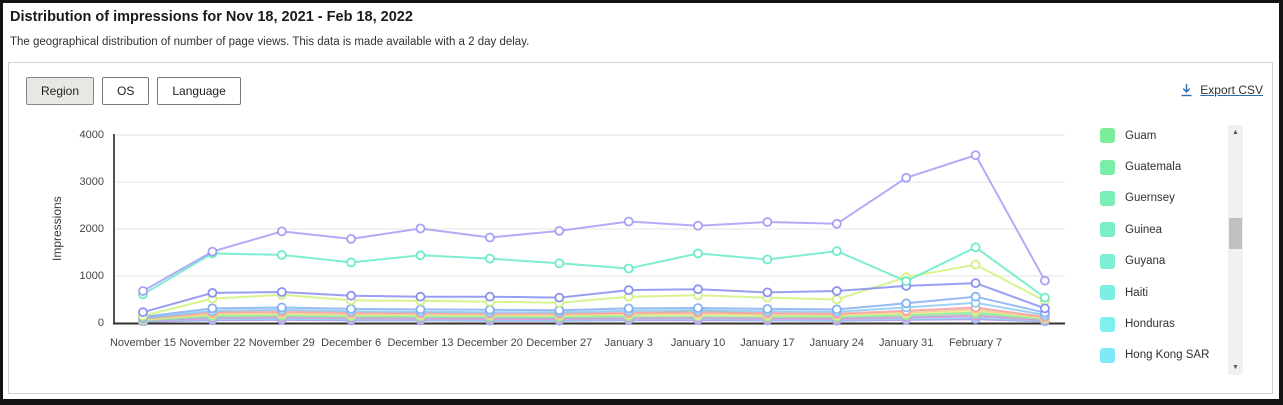  I want to click on tab-region: Region, so click(60, 91).